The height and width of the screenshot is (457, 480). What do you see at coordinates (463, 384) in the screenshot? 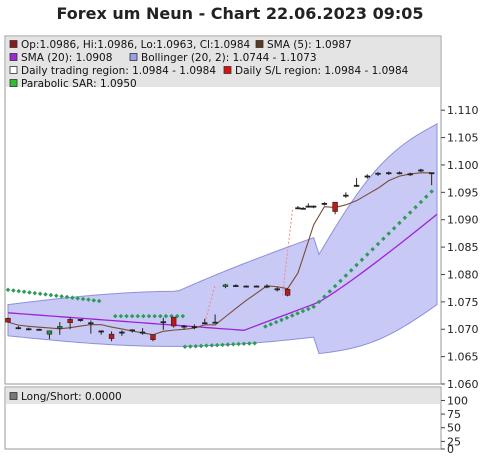
I see `y-tick-label: 1.060` at bounding box center [463, 384].